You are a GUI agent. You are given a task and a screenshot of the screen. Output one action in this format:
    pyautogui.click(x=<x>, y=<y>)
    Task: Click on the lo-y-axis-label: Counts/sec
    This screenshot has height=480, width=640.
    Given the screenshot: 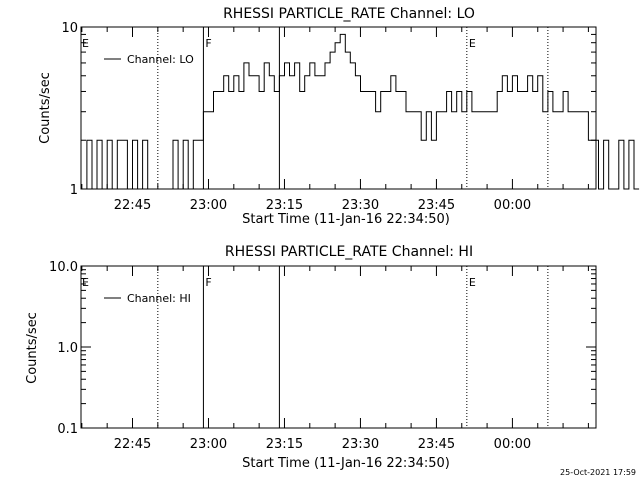 What is the action you would take?
    pyautogui.click(x=45, y=108)
    